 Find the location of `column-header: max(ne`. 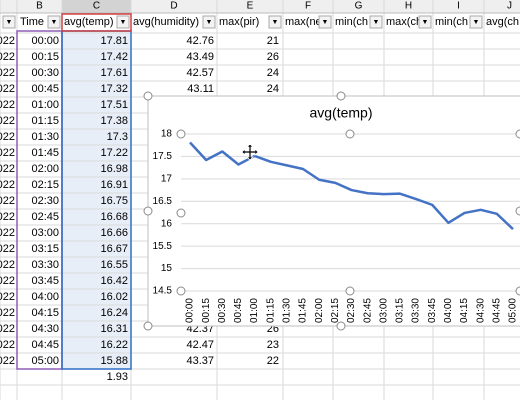

column-header: max(ne is located at coordinates (303, 22).